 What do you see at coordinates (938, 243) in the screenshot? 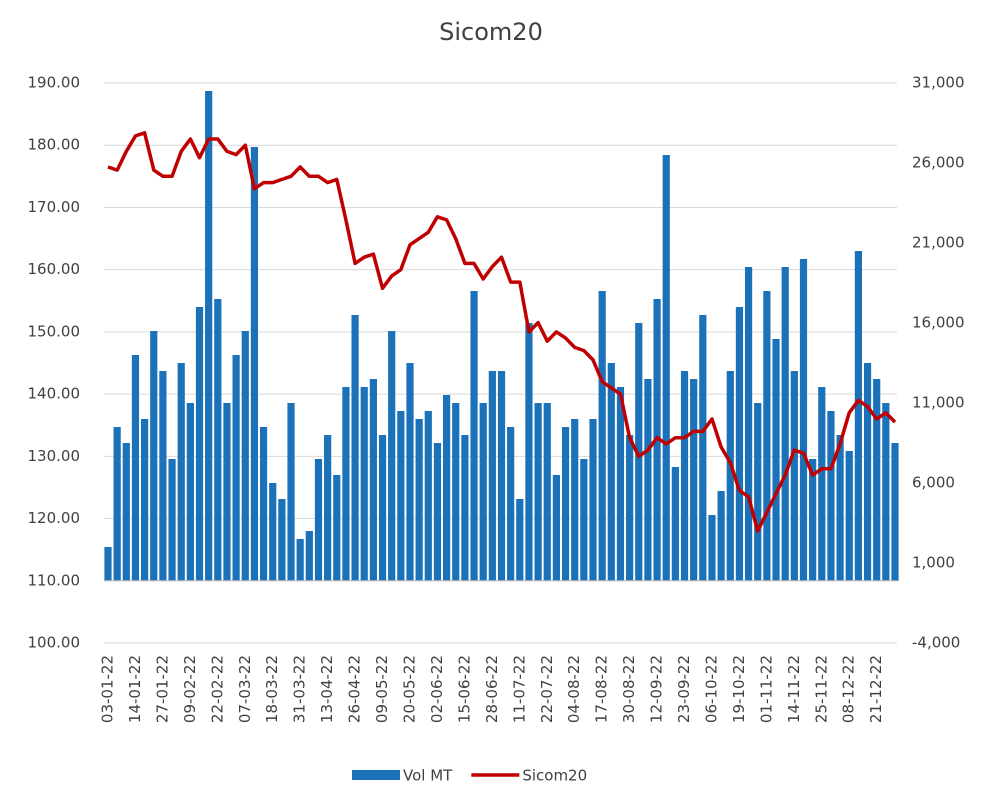
I see `y2-tick-label: 21,000` at bounding box center [938, 243].